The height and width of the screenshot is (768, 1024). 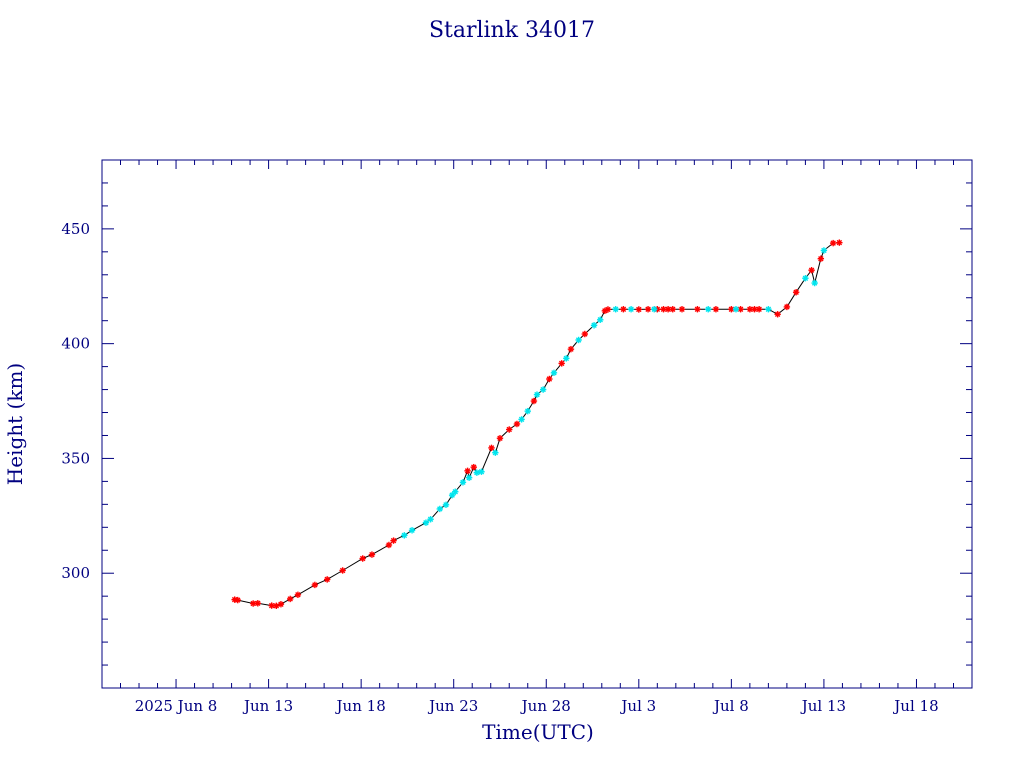 What do you see at coordinates (75, 229) in the screenshot?
I see `y-tick-label: 450` at bounding box center [75, 229].